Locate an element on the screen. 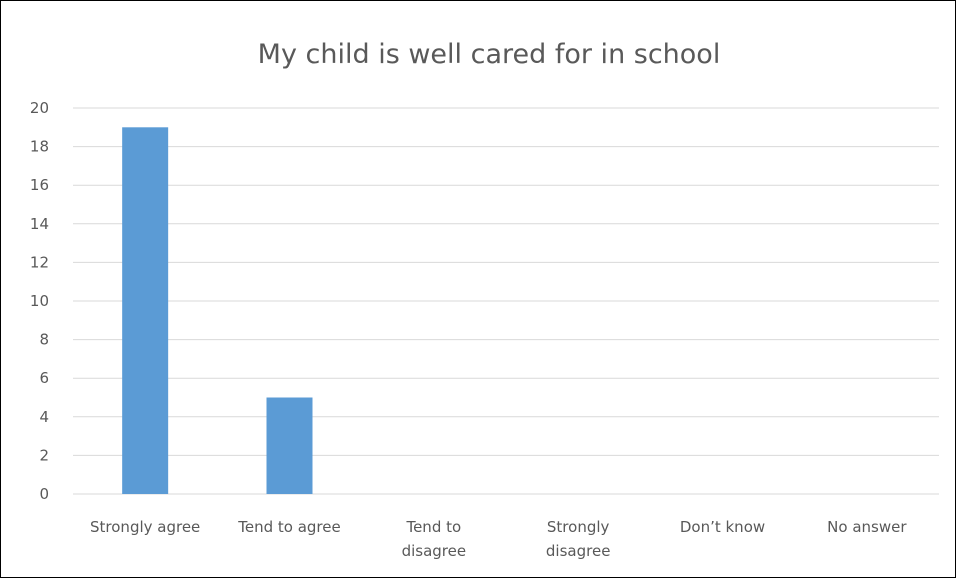 The height and width of the screenshot is (579, 956). x-category-label: Don’t know is located at coordinates (722, 527).